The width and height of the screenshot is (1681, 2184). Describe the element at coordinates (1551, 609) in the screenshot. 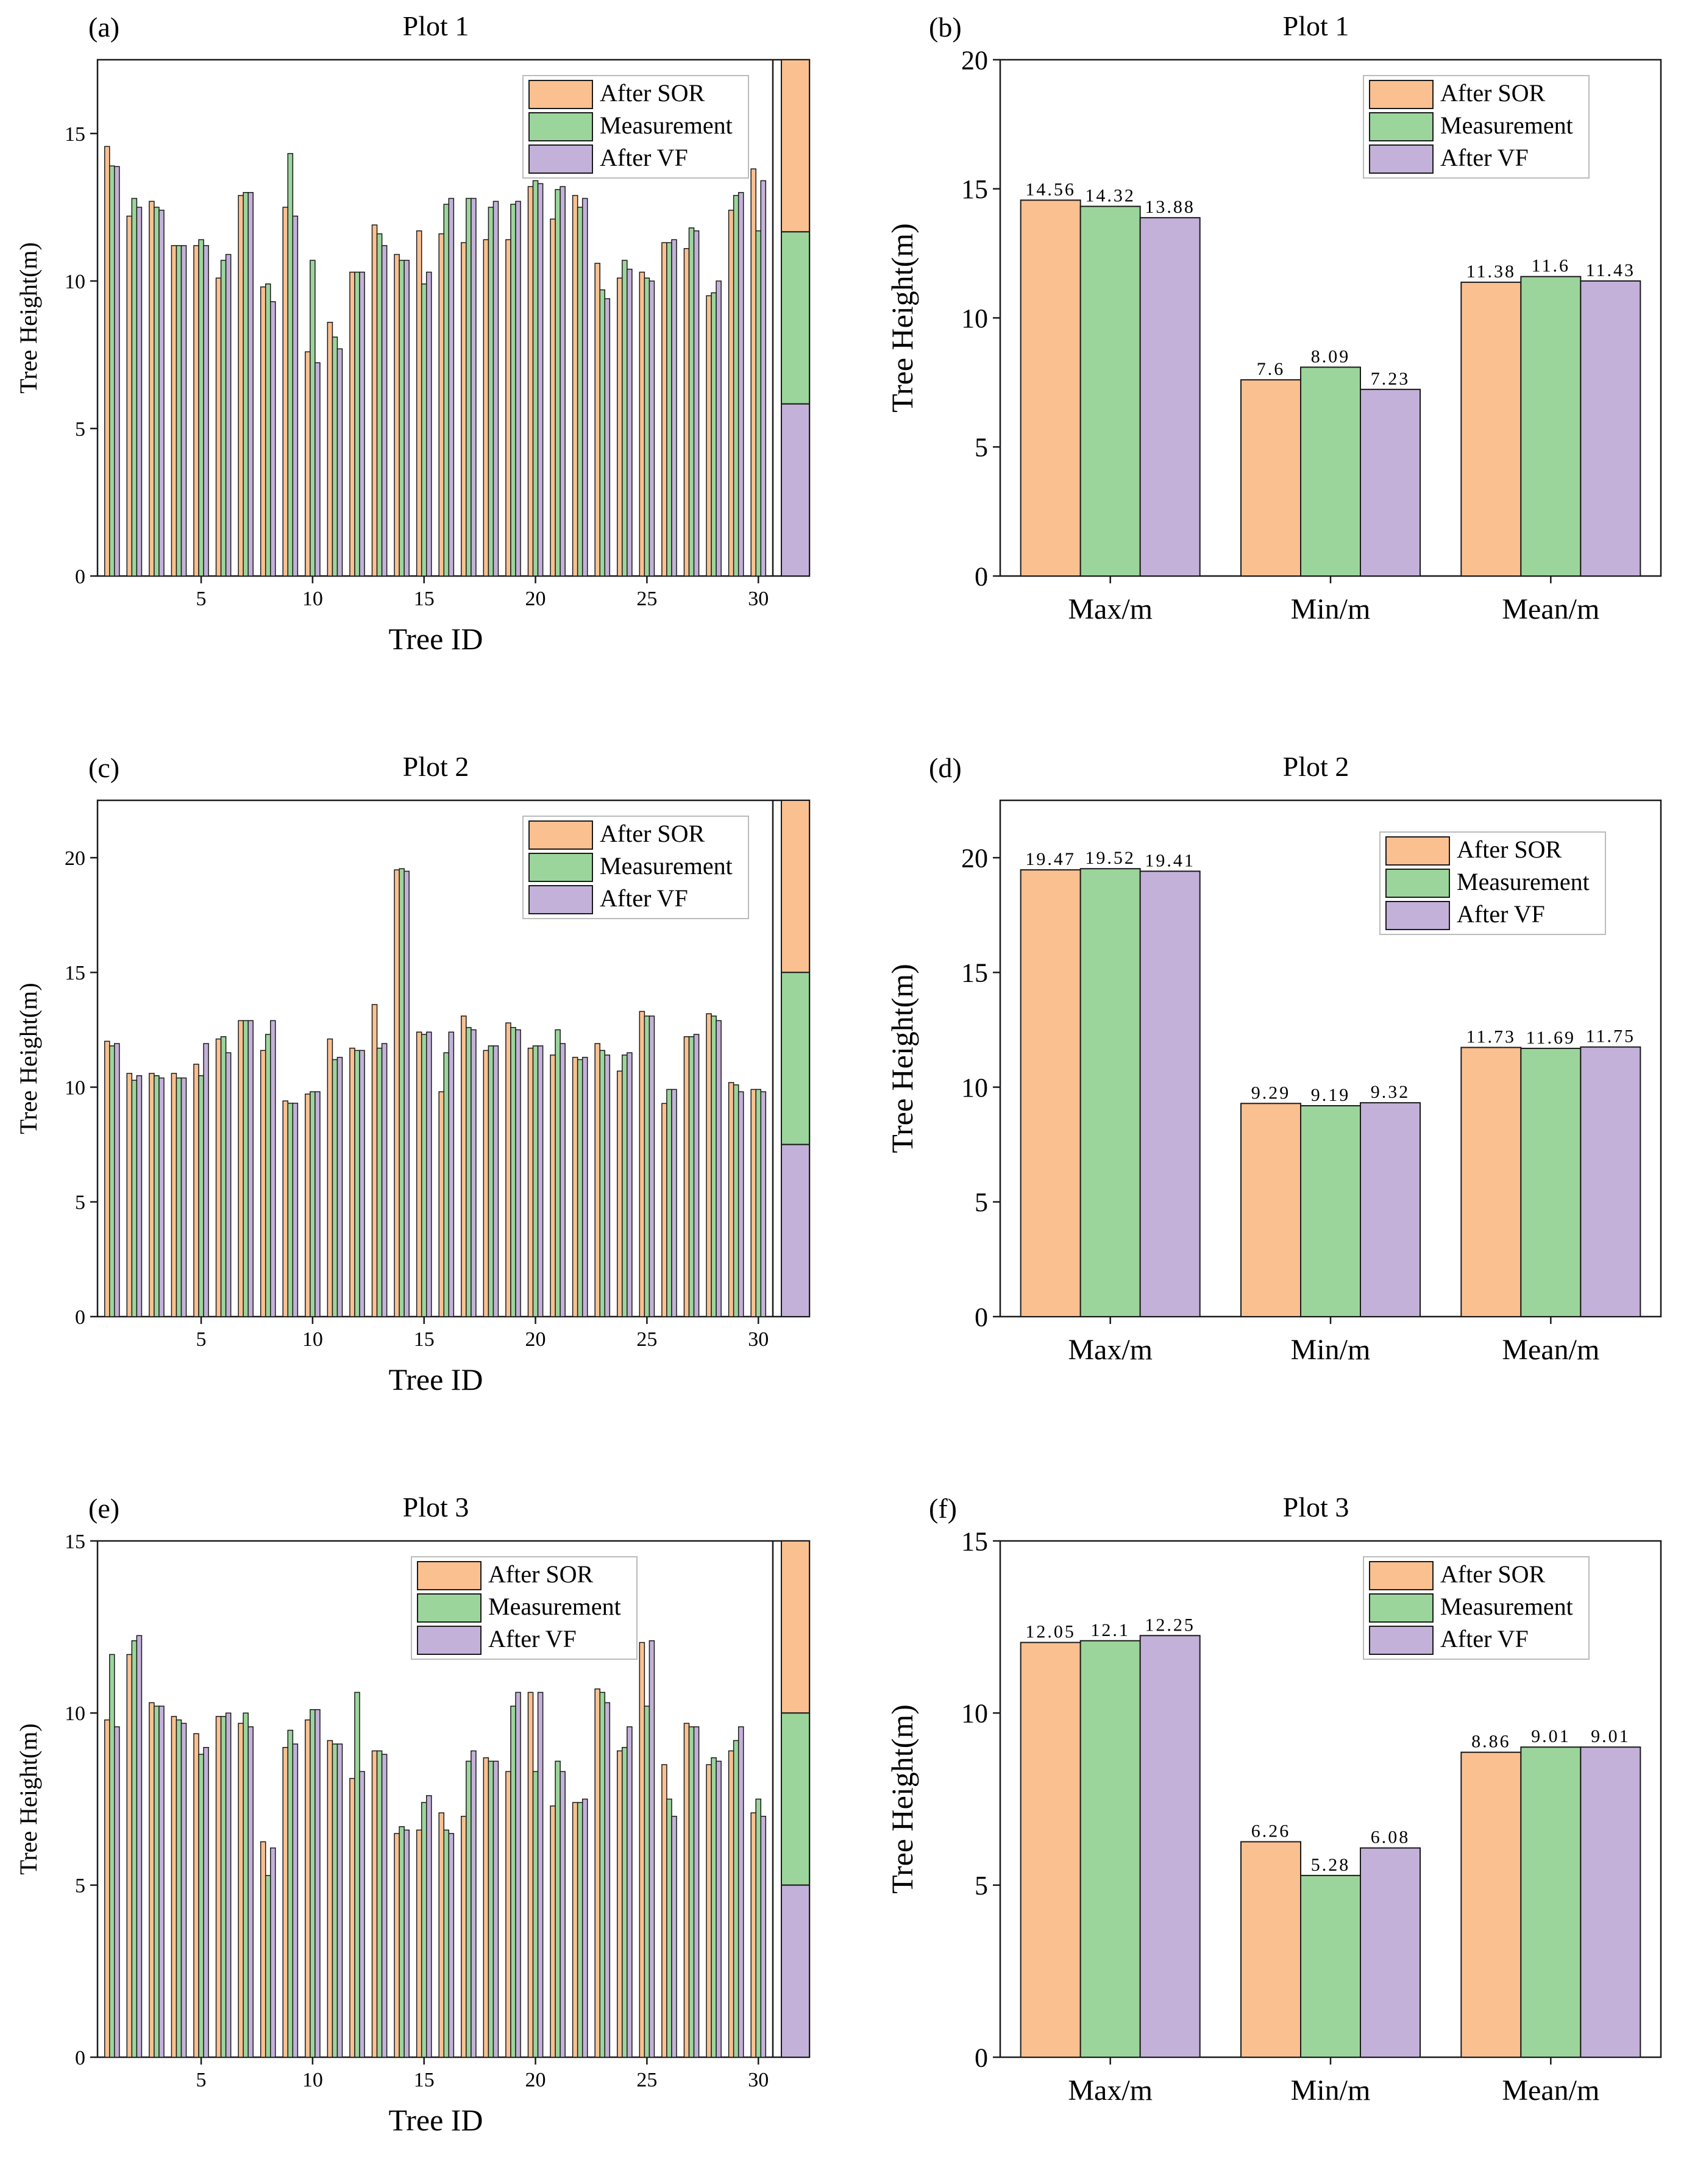

I see `x-category-label: Mean/m` at that location.